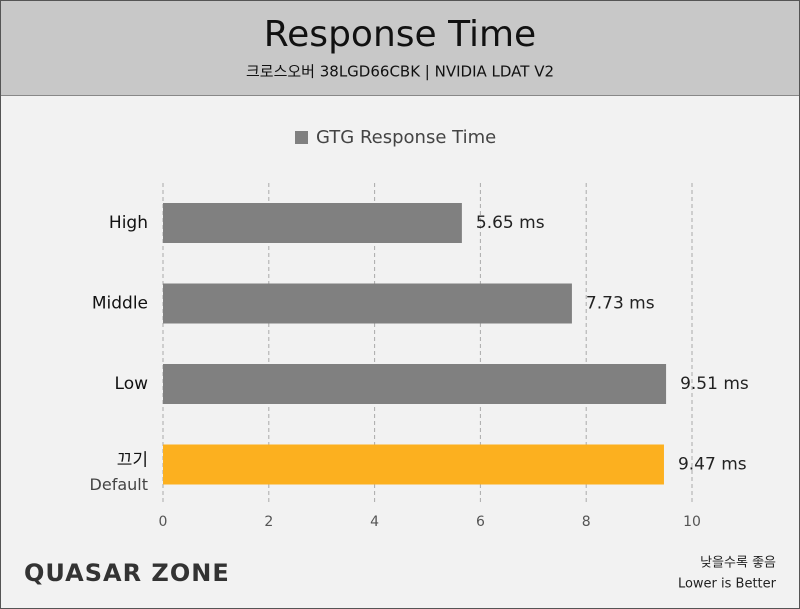 The height and width of the screenshot is (609, 800). Describe the element at coordinates (738, 563) in the screenshot. I see `annotation: 낮을수록 좋음` at that location.